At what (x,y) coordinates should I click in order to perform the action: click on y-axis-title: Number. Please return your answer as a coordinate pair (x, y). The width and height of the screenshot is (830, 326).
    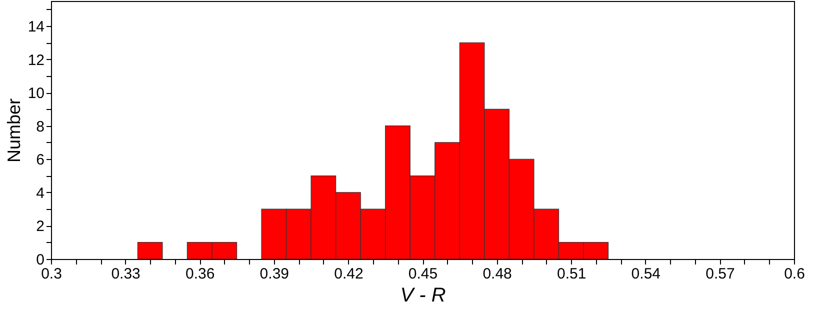
    Looking at the image, I should click on (14, 130).